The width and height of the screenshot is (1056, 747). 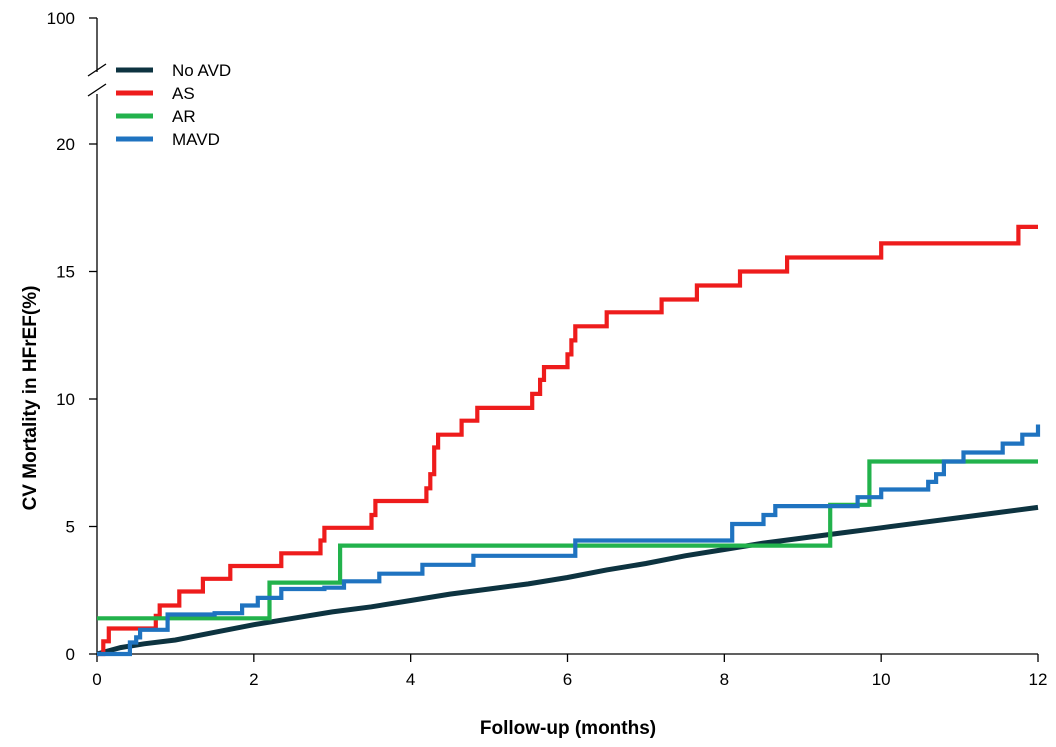 What do you see at coordinates (70, 527) in the screenshot?
I see `y-tick-label: 5` at bounding box center [70, 527].